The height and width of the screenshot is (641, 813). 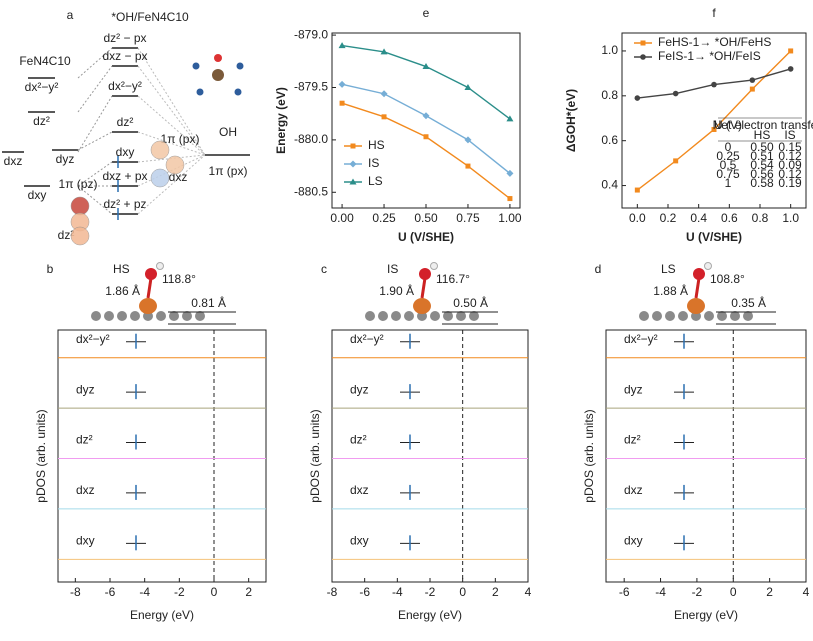 I want to click on height-label: 0.50 Å, so click(x=470, y=302).